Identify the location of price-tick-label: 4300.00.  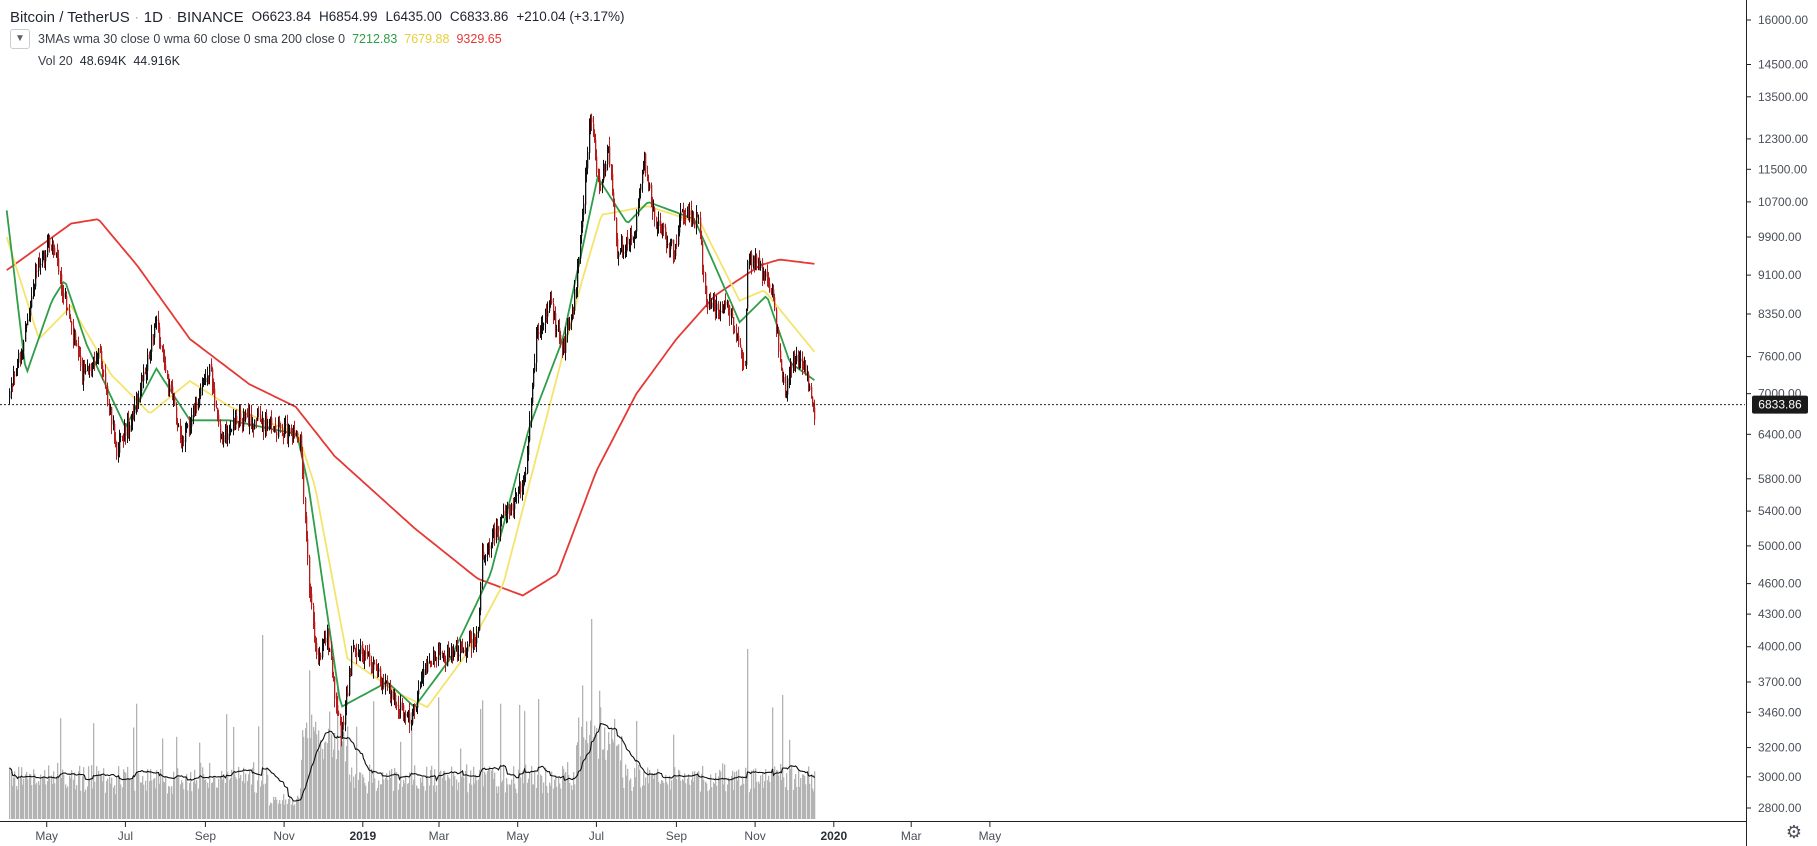
(1780, 614).